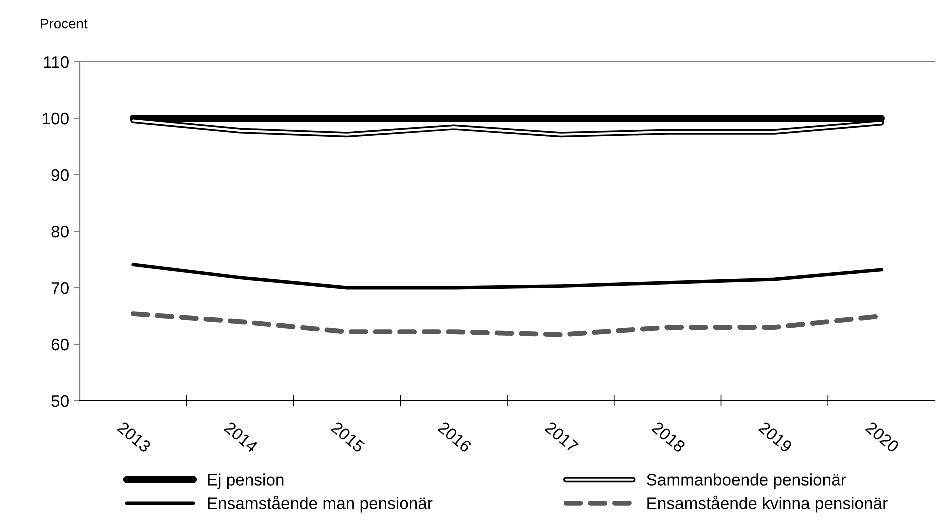 The width and height of the screenshot is (952, 525). I want to click on legend-label: Ensamstående man pensionär, so click(320, 504).